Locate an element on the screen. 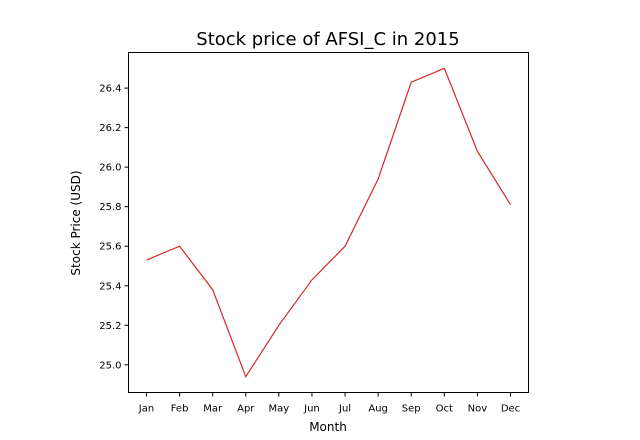 This screenshot has width=640, height=440. x-tick-label: Sep is located at coordinates (411, 409).